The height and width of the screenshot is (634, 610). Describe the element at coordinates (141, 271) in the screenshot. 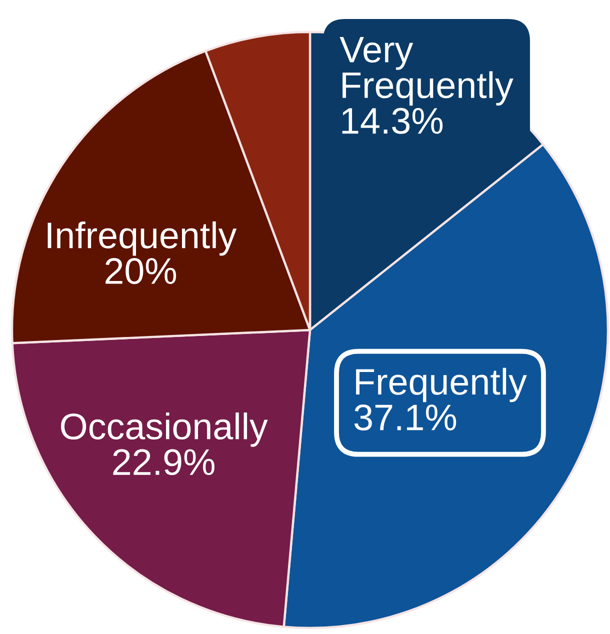

I see `data-label: 20%` at that location.